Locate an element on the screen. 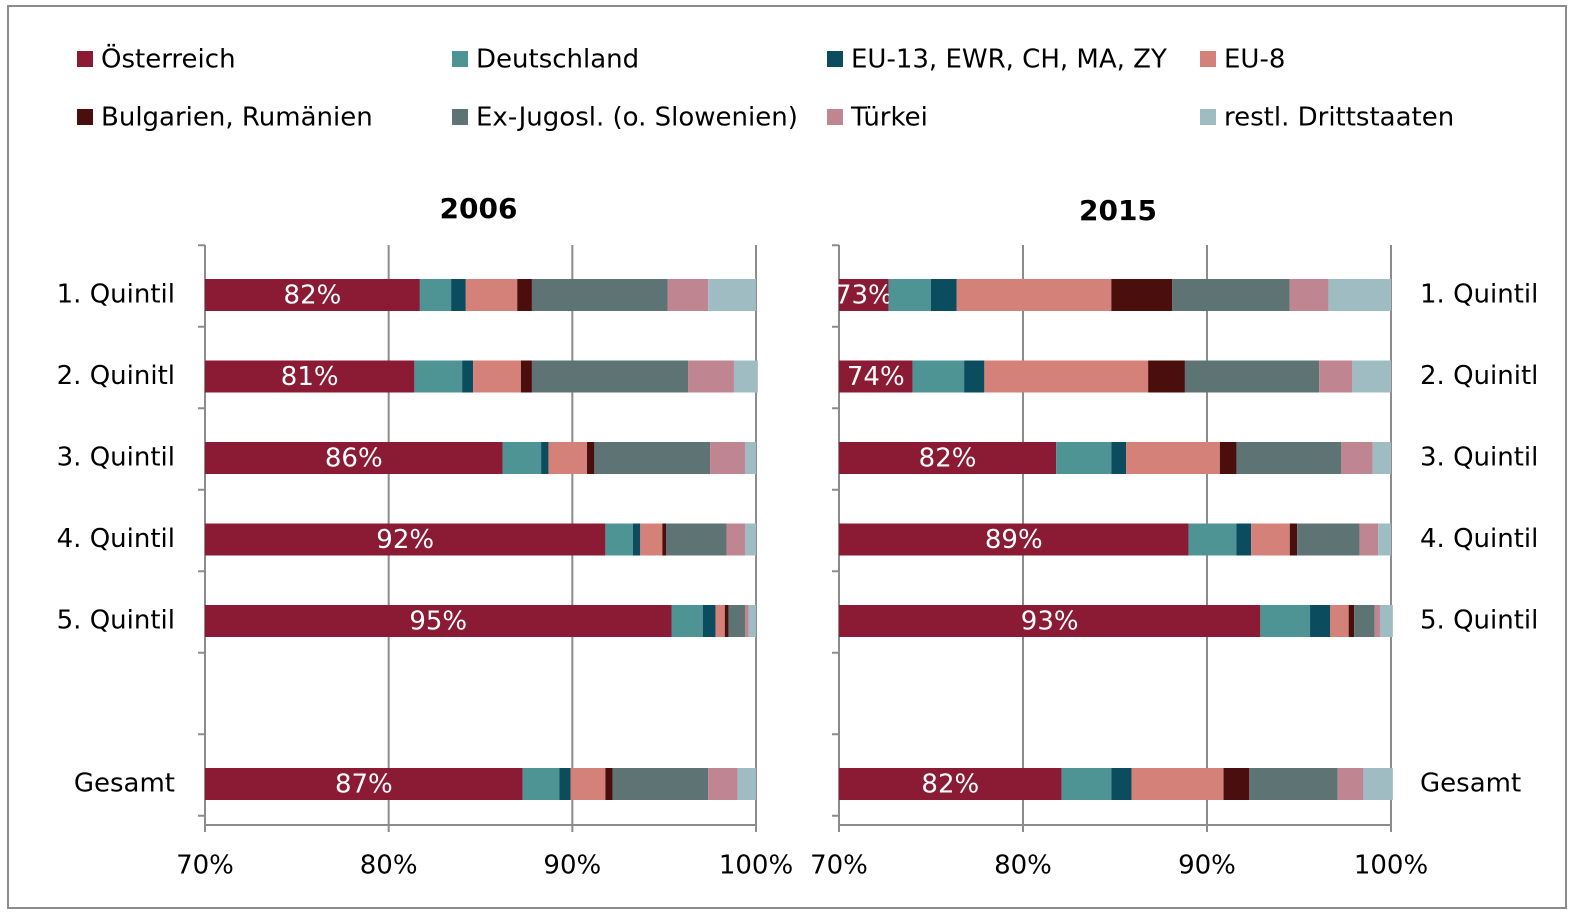  value-label: 95% is located at coordinates (438, 622).